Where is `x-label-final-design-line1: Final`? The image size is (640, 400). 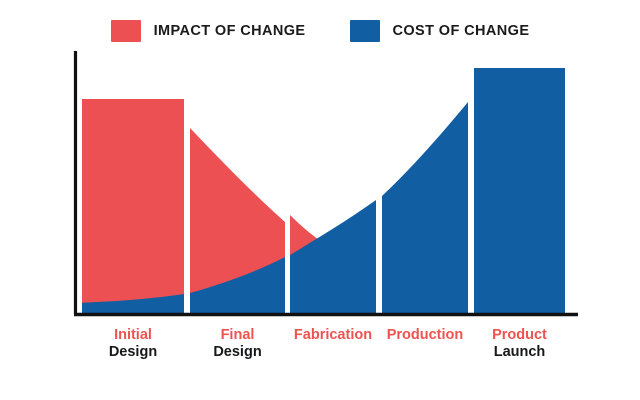
x-label-final-design-line1: Final is located at coordinates (237, 335).